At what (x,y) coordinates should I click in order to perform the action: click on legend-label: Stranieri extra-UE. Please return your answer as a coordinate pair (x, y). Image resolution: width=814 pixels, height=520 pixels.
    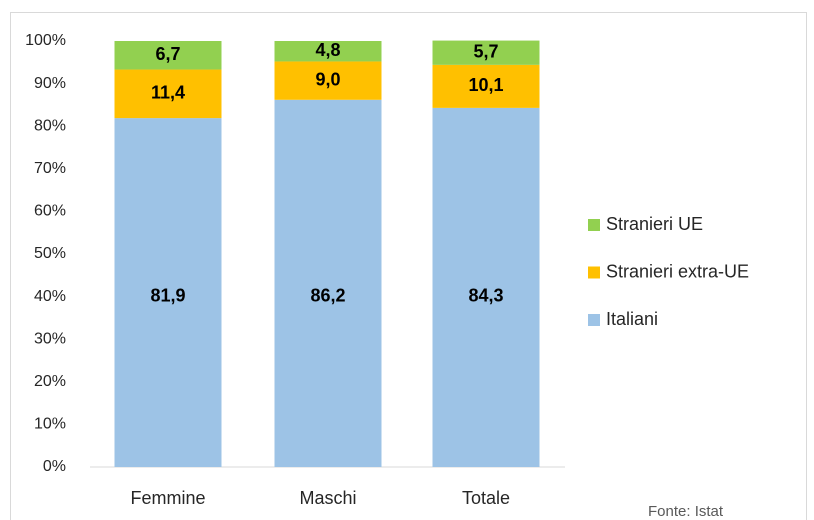
    Looking at the image, I should click on (677, 271).